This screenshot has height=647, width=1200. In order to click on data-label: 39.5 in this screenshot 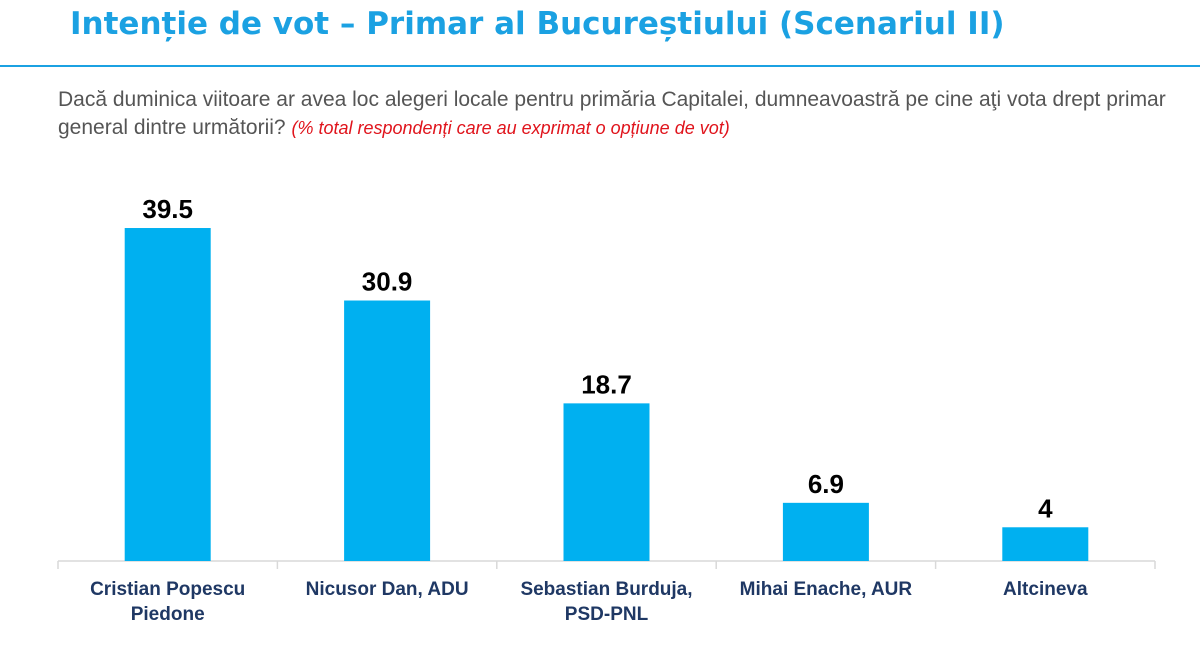, I will do `click(167, 209)`.